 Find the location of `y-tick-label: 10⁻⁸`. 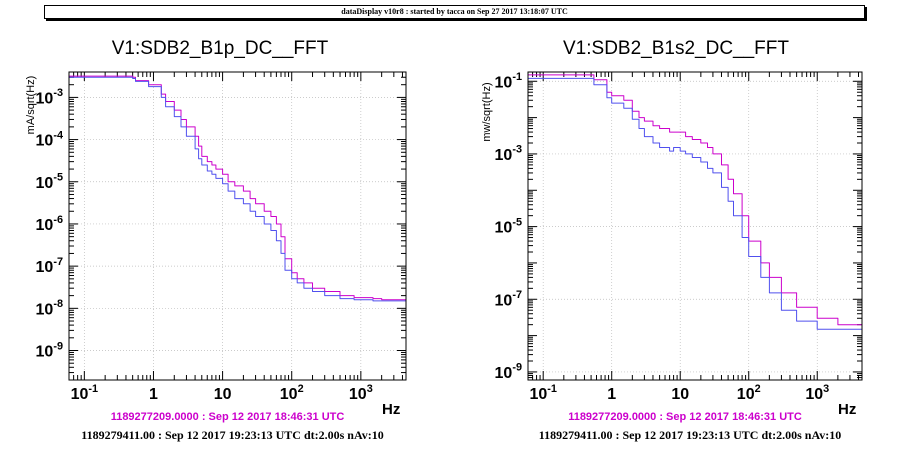

y-tick-label: 10⁻⁸ is located at coordinates (49, 308).